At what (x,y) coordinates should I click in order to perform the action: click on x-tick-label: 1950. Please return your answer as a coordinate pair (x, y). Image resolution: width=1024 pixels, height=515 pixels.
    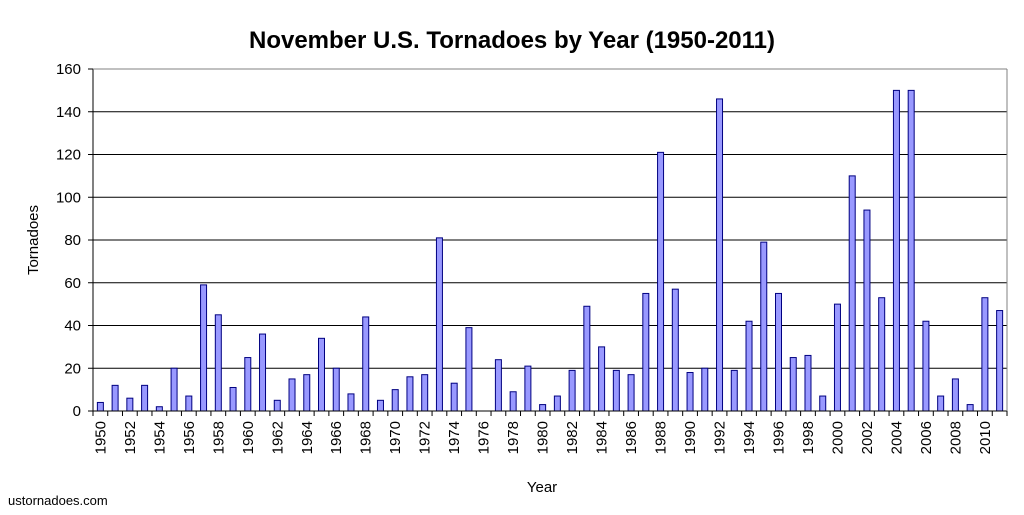
    Looking at the image, I should click on (100, 437).